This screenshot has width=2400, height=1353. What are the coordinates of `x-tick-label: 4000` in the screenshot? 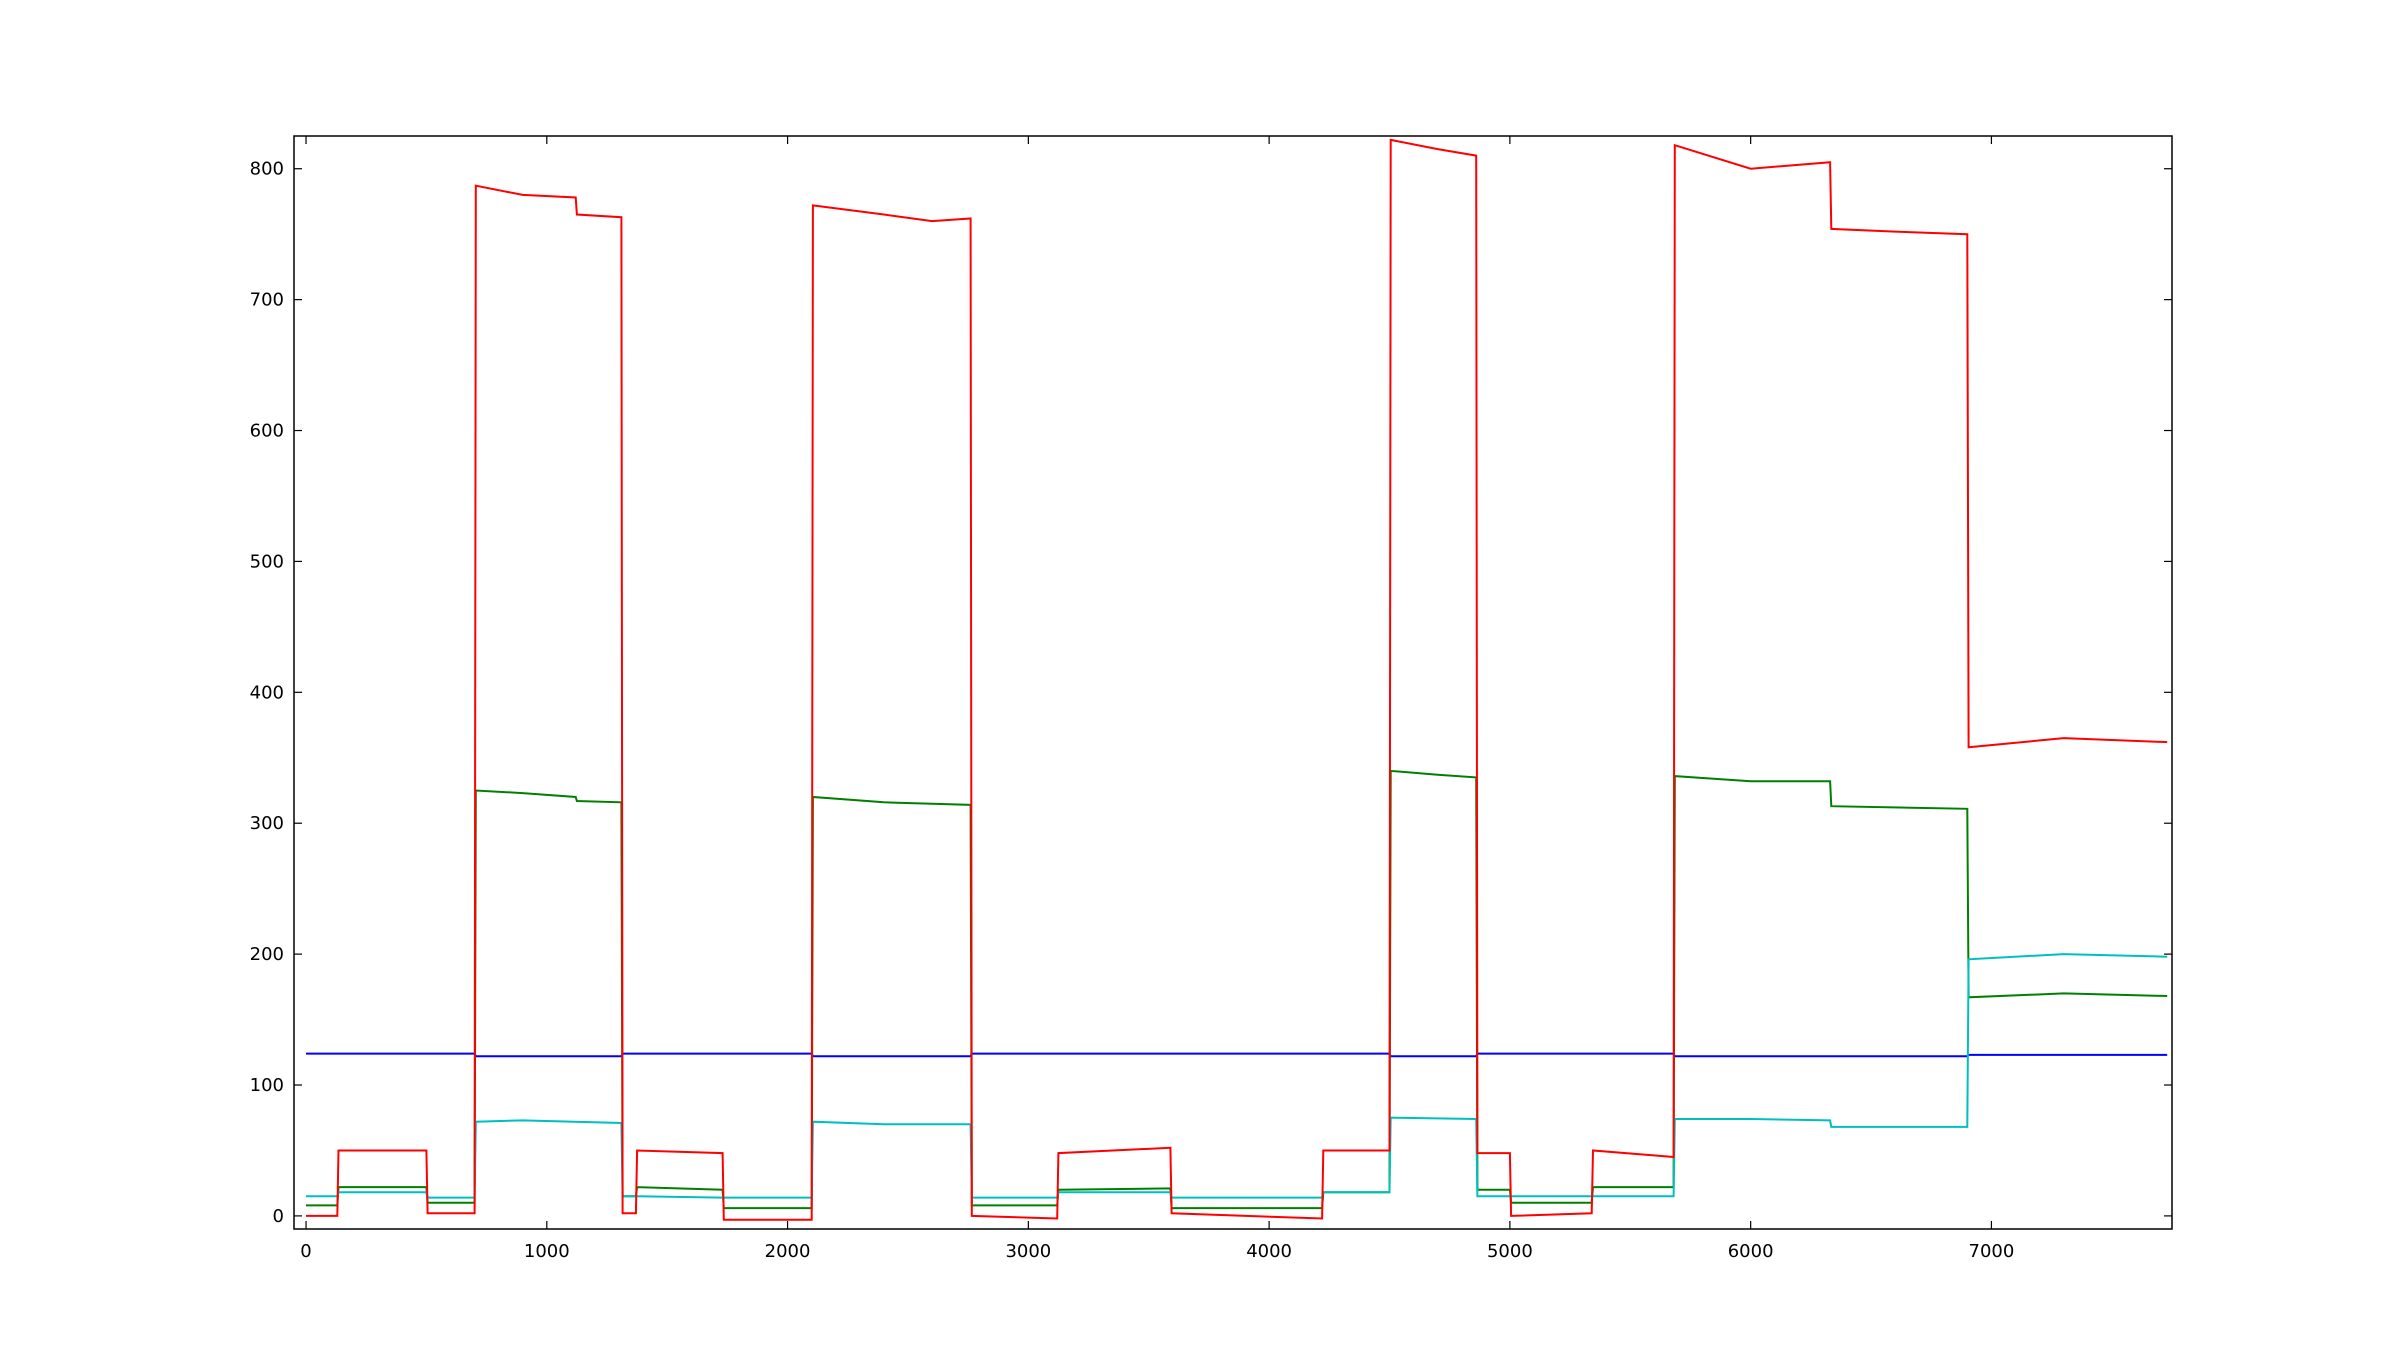 It's located at (1269, 1251).